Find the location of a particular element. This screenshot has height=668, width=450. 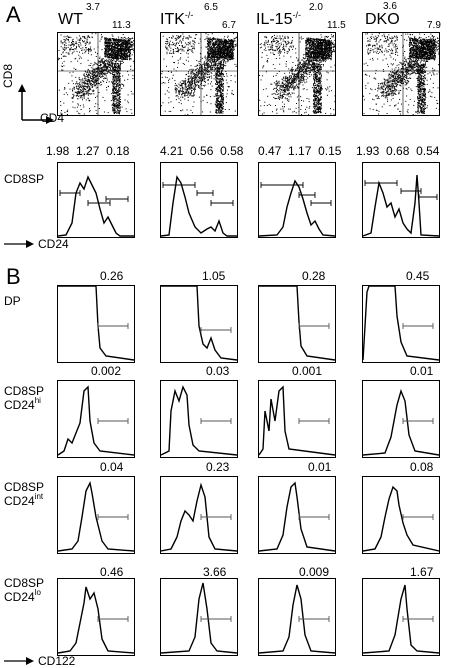

b-value-r2-c2: 0.01 is located at coordinates (320, 467).